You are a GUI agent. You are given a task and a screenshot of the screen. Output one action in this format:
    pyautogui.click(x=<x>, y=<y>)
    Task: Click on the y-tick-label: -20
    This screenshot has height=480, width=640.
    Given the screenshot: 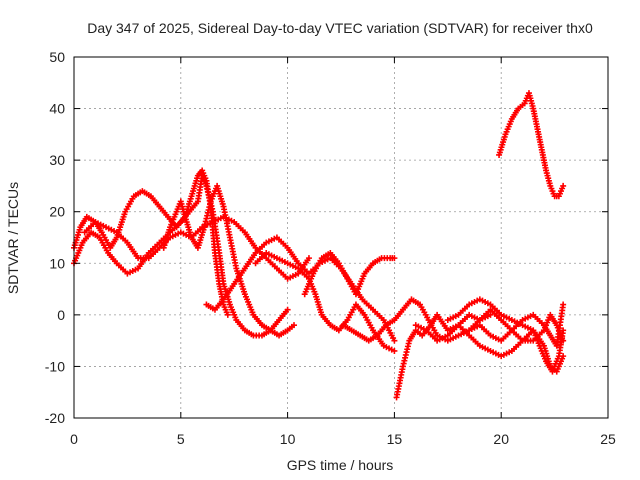 What is the action you would take?
    pyautogui.click(x=55, y=418)
    